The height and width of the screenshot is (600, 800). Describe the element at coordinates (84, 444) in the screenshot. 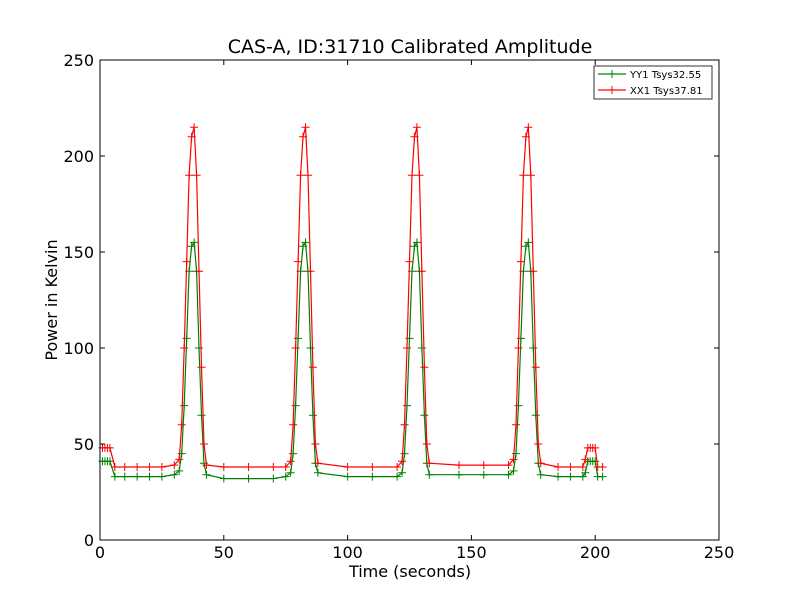

I see `y-tick-label: 50` at that location.